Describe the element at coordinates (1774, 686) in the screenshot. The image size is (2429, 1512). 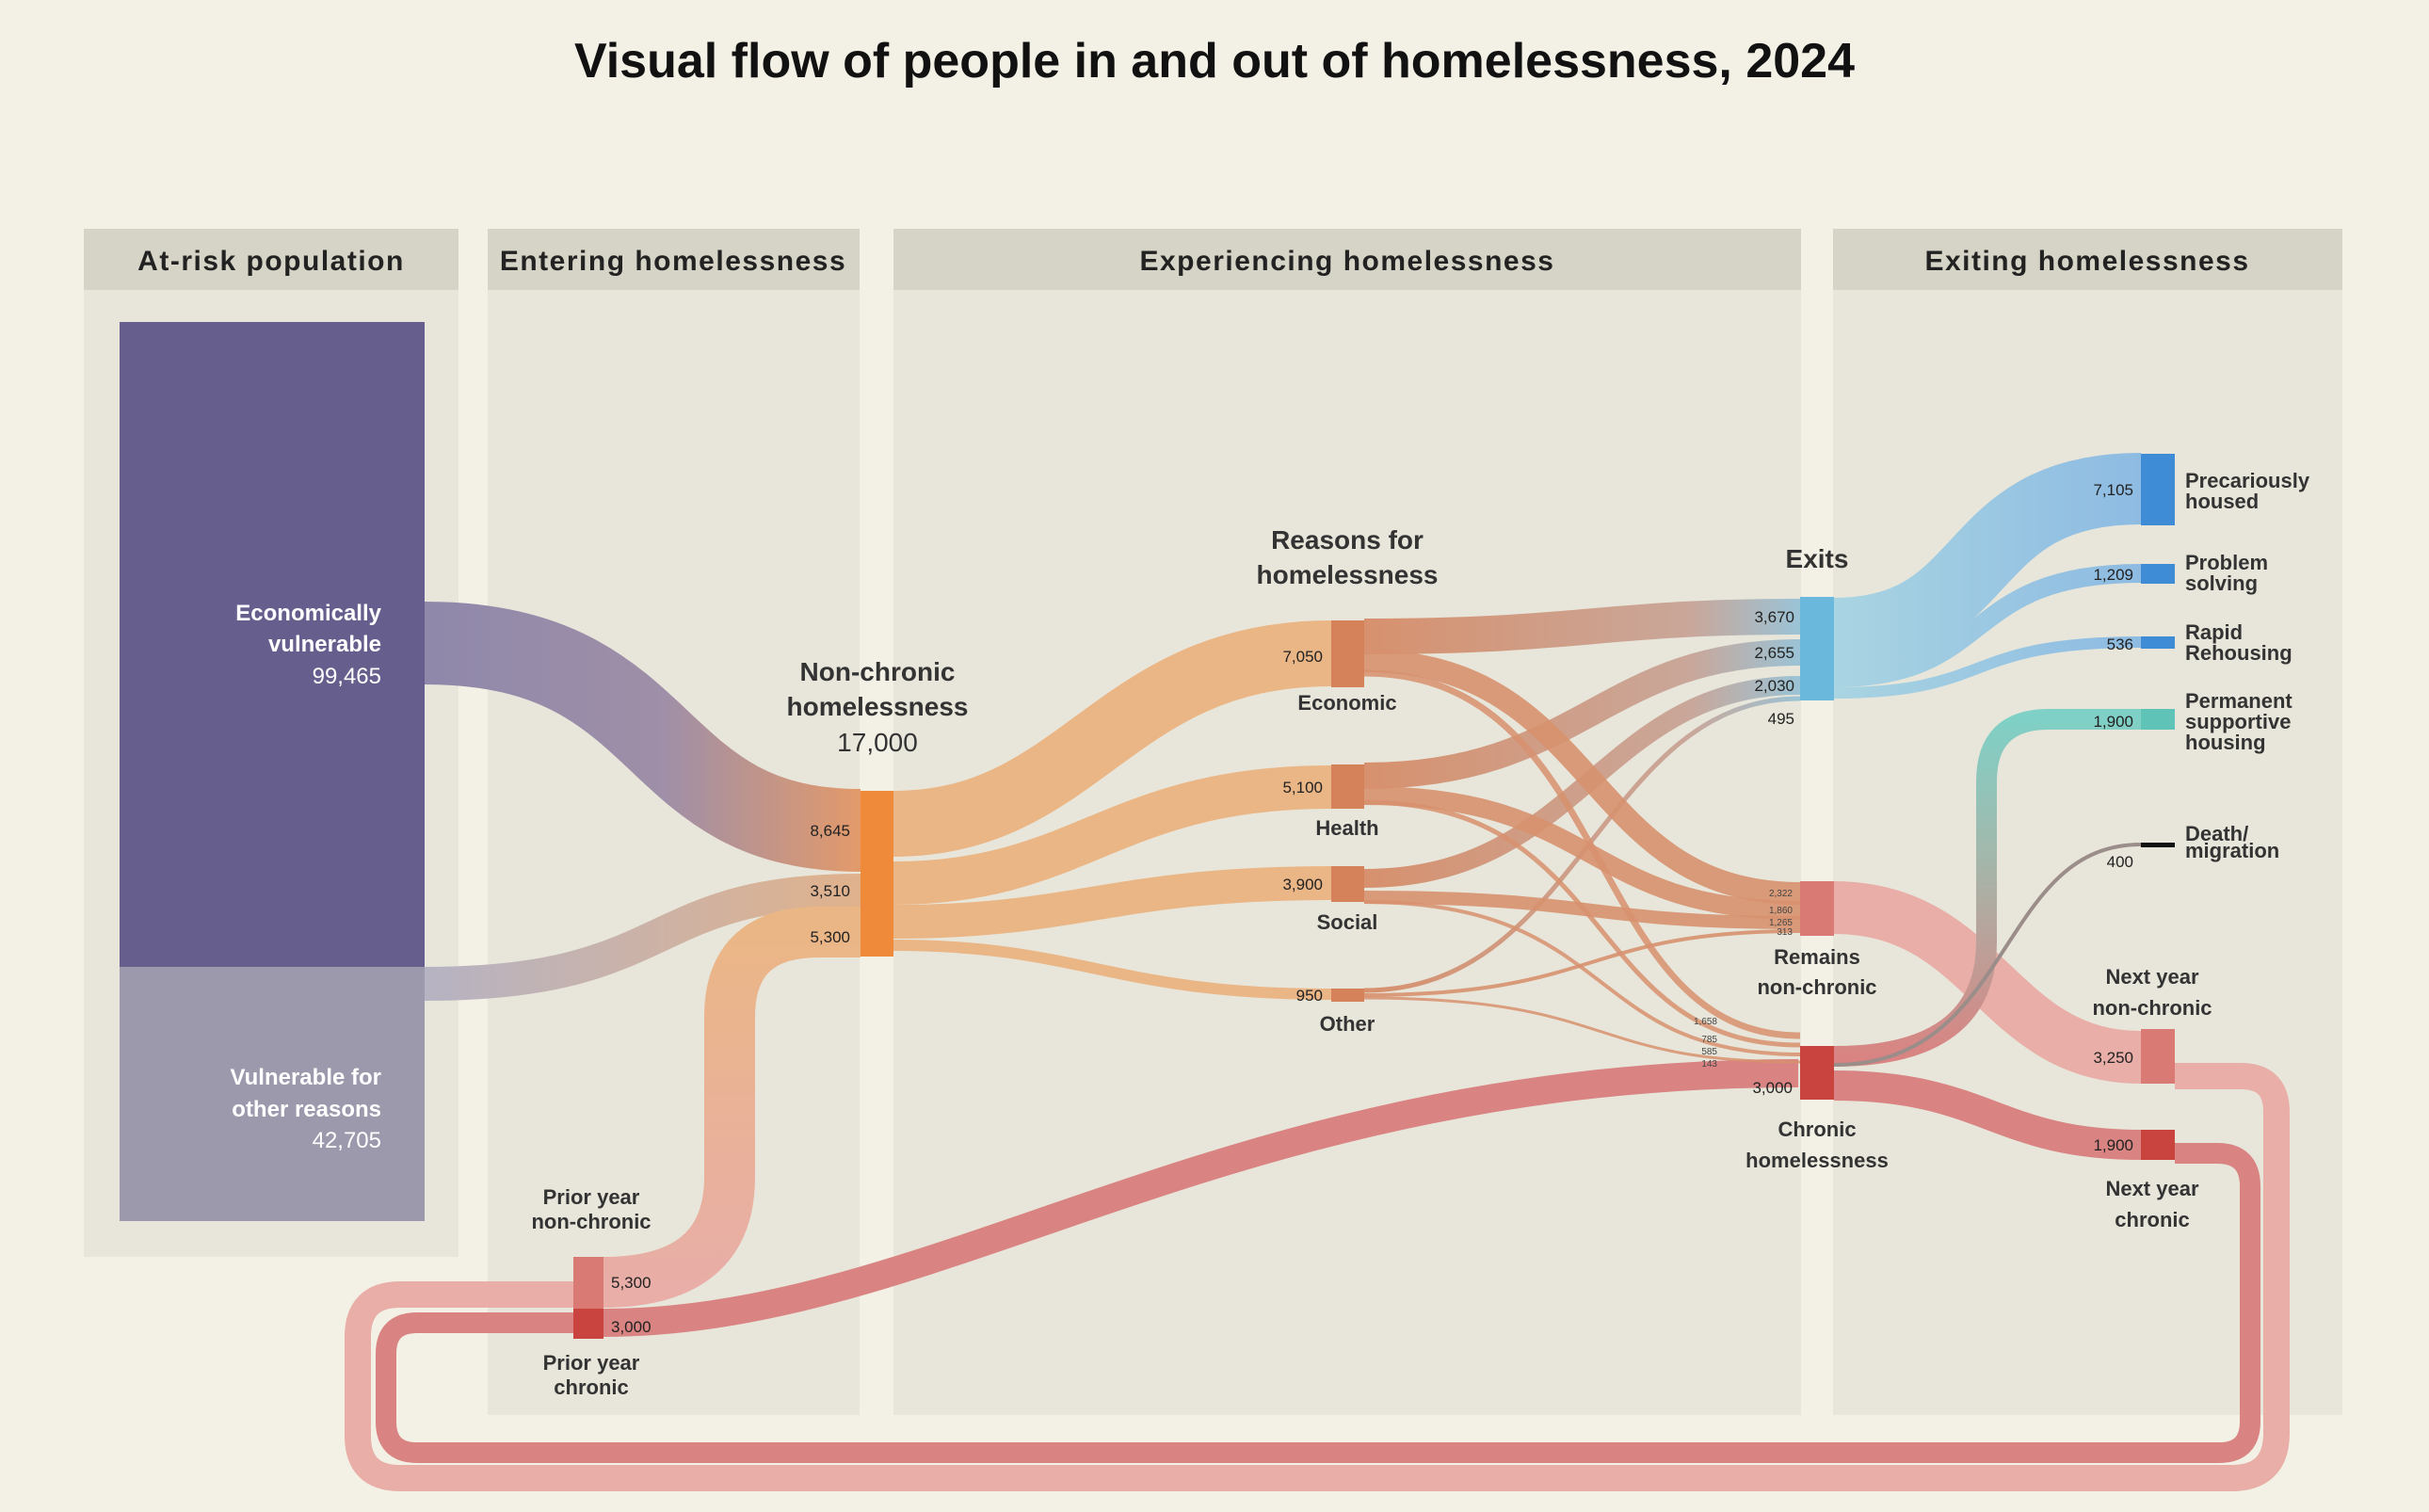
I see `exits-value-3: 2,030` at that location.